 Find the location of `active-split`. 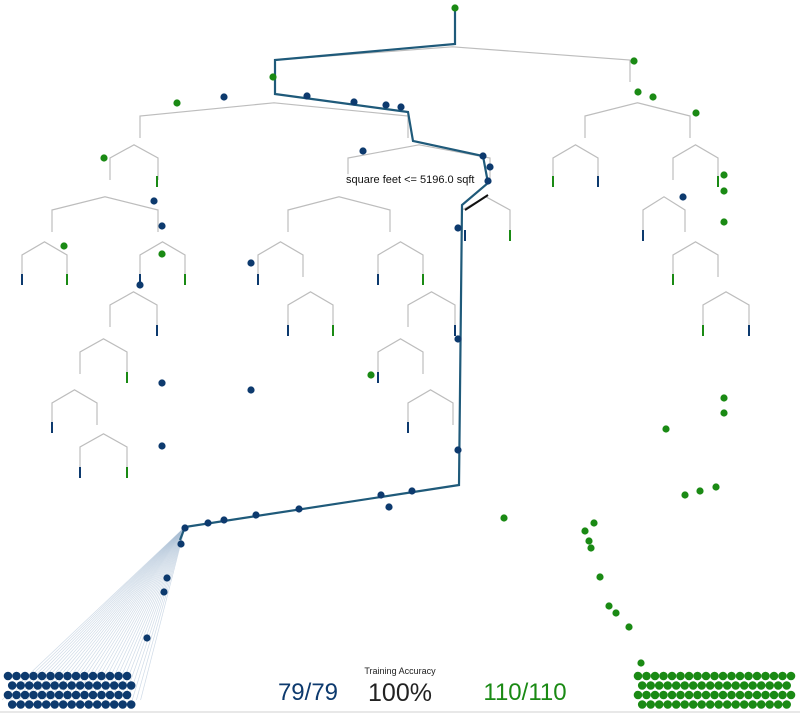

active-split is located at coordinates (476, 202).